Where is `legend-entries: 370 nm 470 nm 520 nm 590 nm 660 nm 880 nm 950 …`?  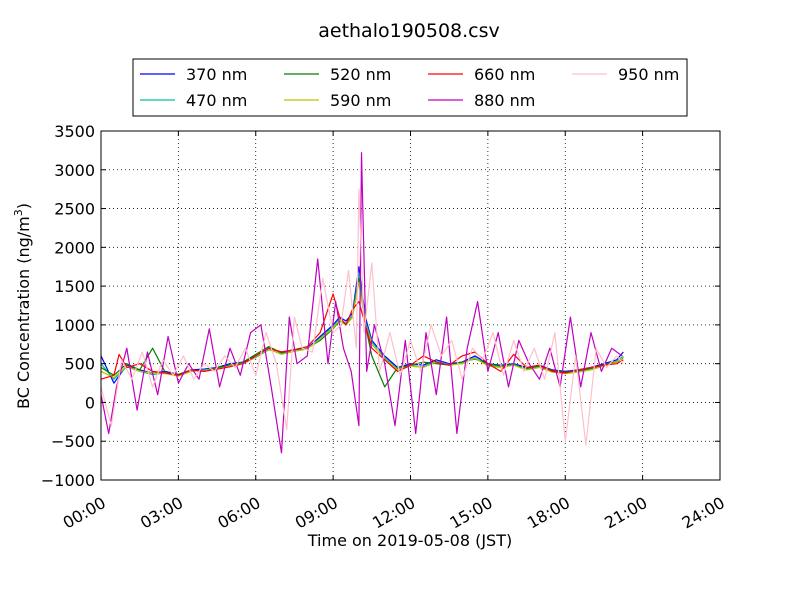
legend-entries: 370 nm 470 nm 520 nm 590 nm 660 nm 880 nm 950 … is located at coordinates (409, 87).